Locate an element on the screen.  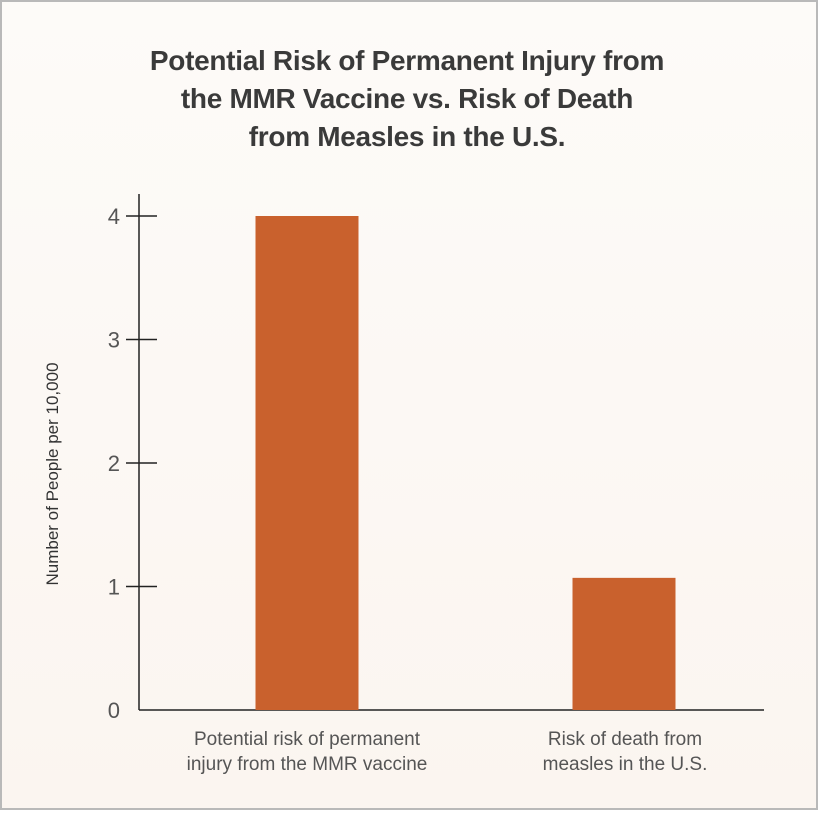
chart-title-line-2: the MMR Vaccine vs. Risk of Death is located at coordinates (407, 98).